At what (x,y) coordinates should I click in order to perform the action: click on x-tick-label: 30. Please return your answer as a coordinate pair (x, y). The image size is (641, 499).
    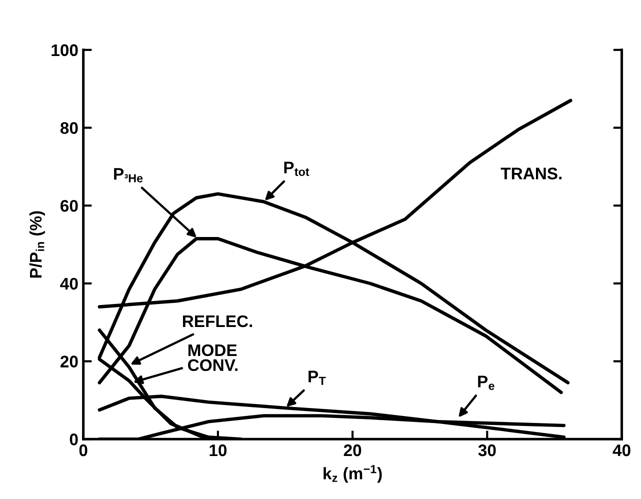
    Looking at the image, I should click on (487, 450).